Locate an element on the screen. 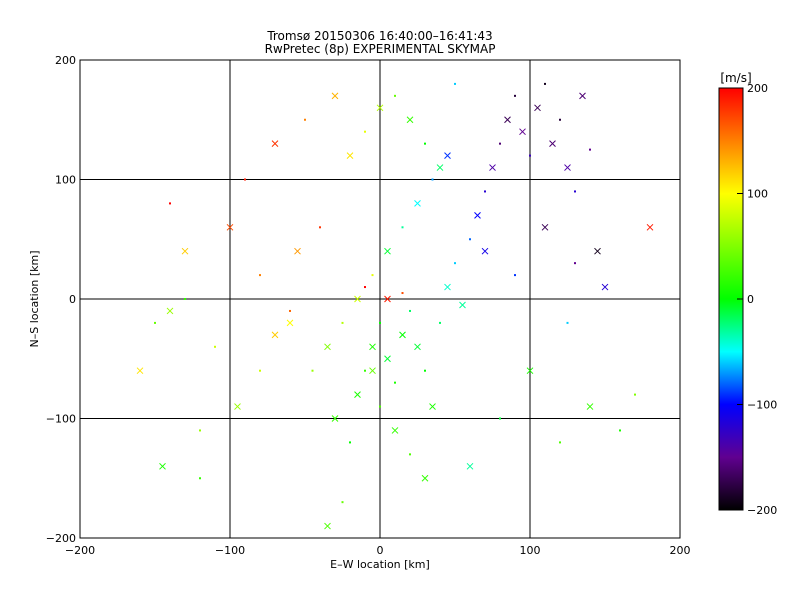  x-tick-label: −200 is located at coordinates (80, 550).